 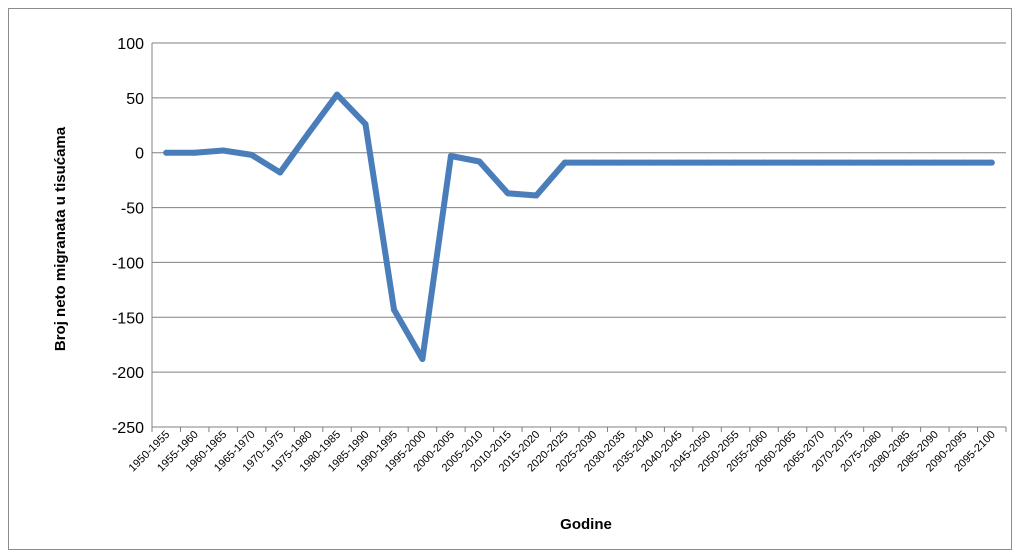 I want to click on y-tick-label: -200, so click(x=128, y=373).